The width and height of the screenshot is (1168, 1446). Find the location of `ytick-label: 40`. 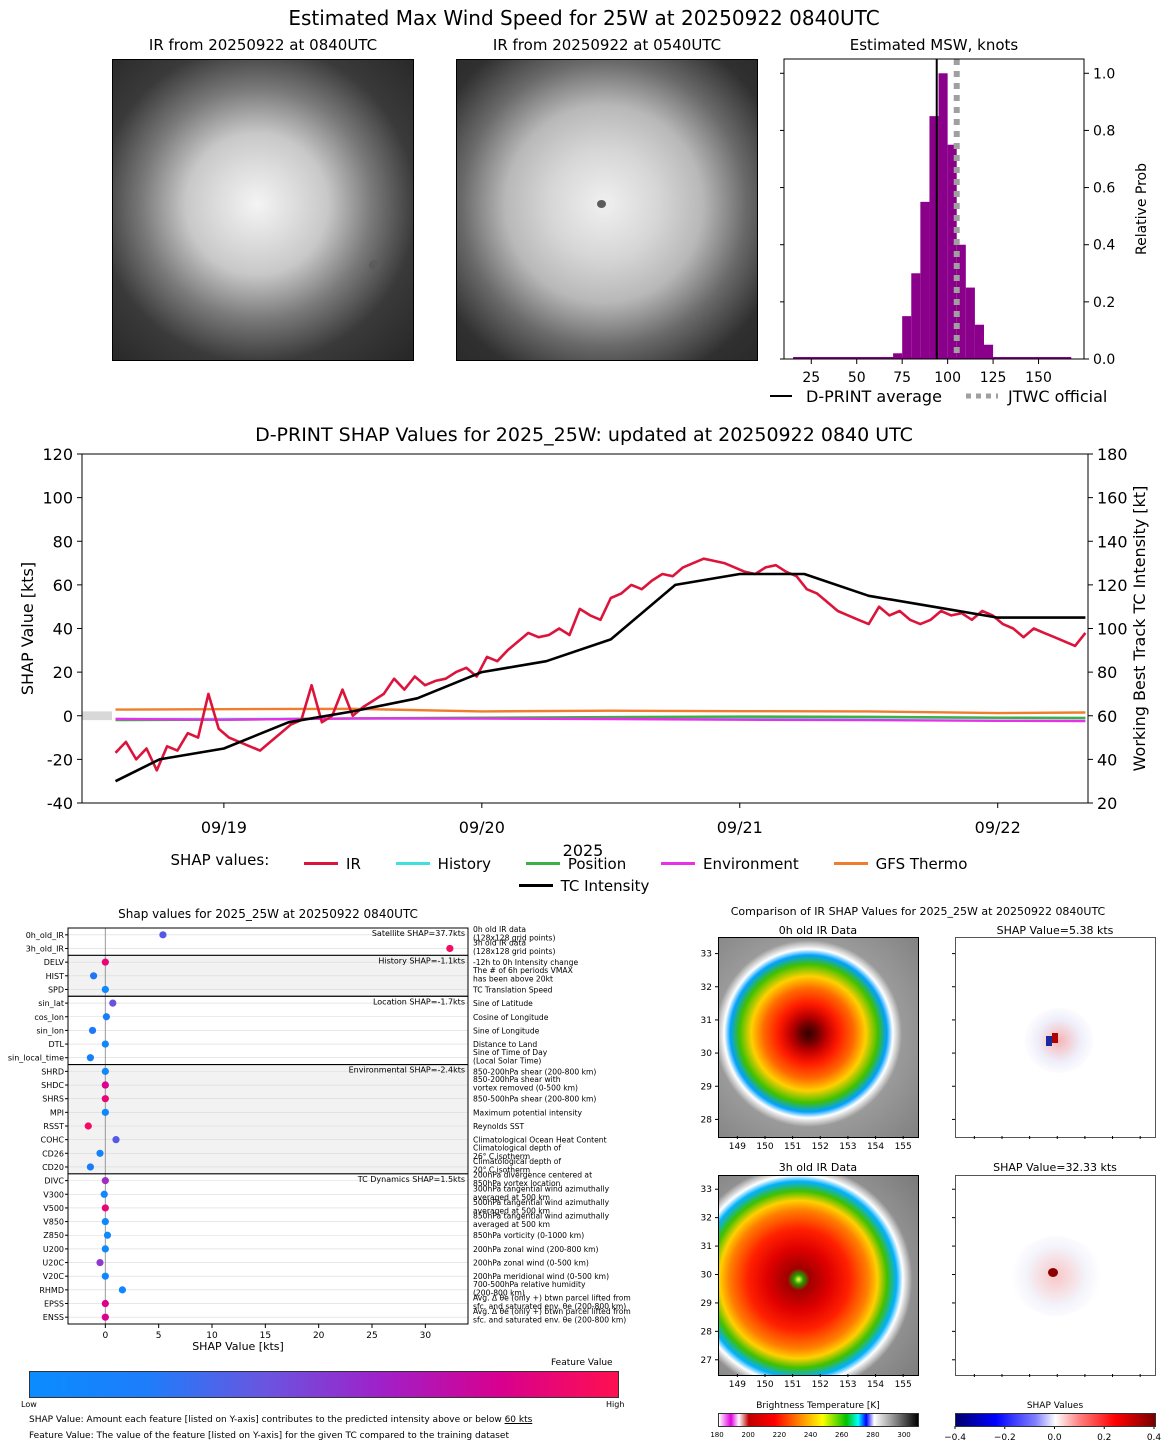

ytick-label: 40 is located at coordinates (63, 629).